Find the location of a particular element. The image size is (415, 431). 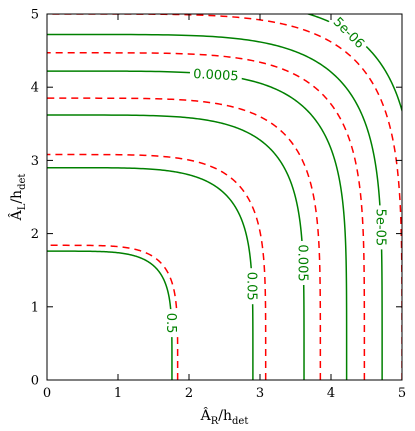

contour-label: 0.0005 is located at coordinates (216, 75).